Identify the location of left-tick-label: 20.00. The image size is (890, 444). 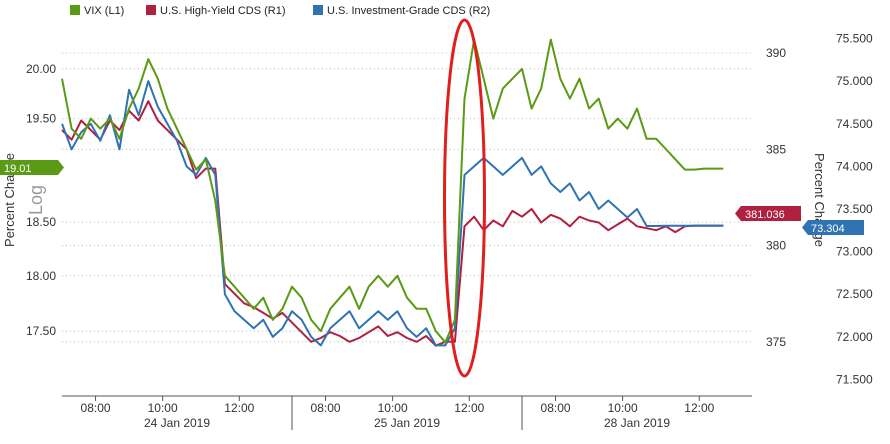
(41, 69).